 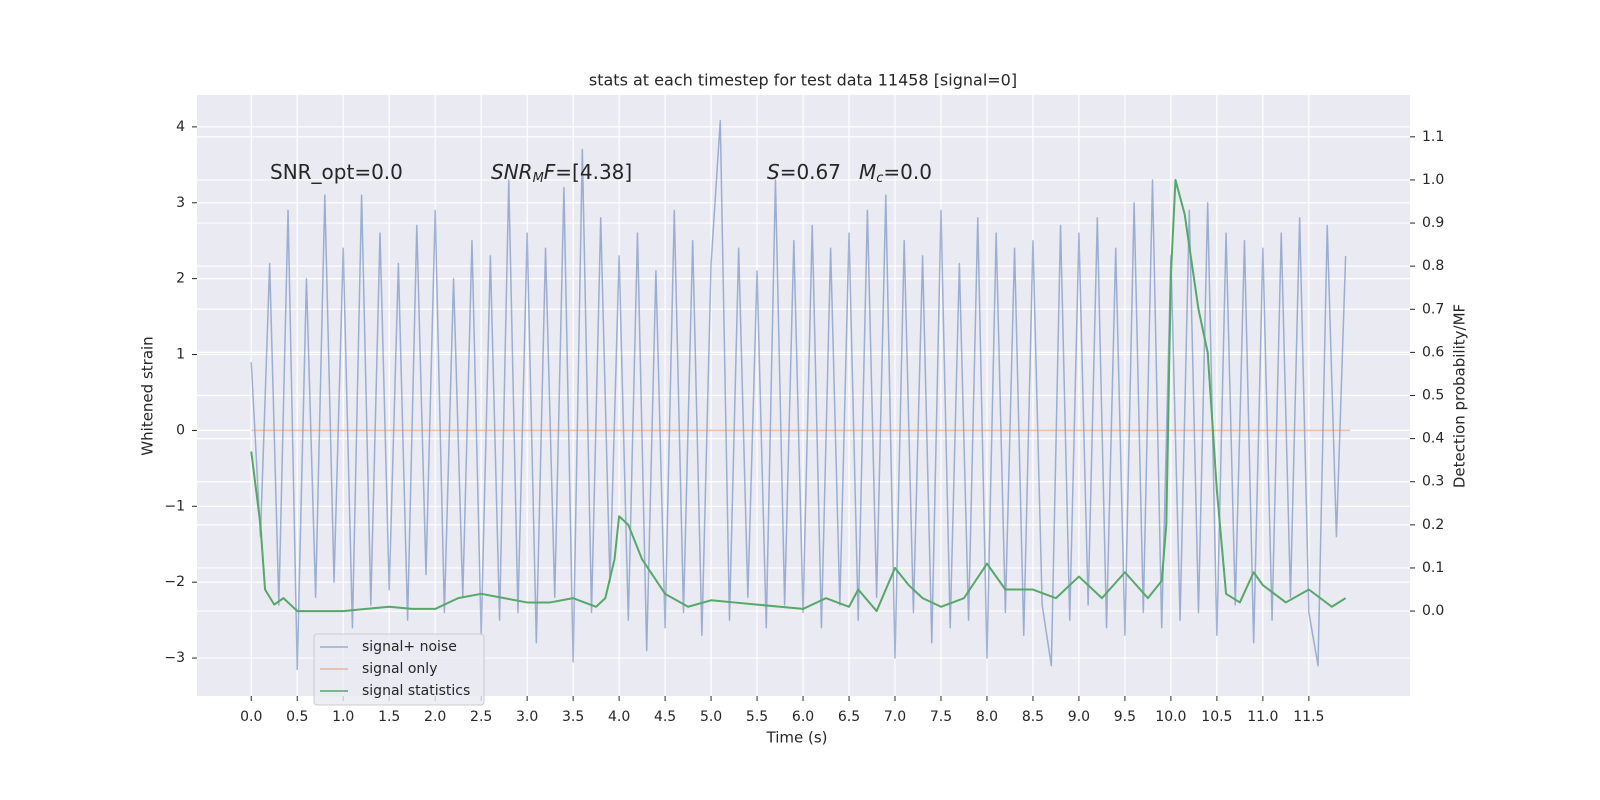 What do you see at coordinates (1433, 482) in the screenshot?
I see `y2-tick-label: 0.3` at bounding box center [1433, 482].